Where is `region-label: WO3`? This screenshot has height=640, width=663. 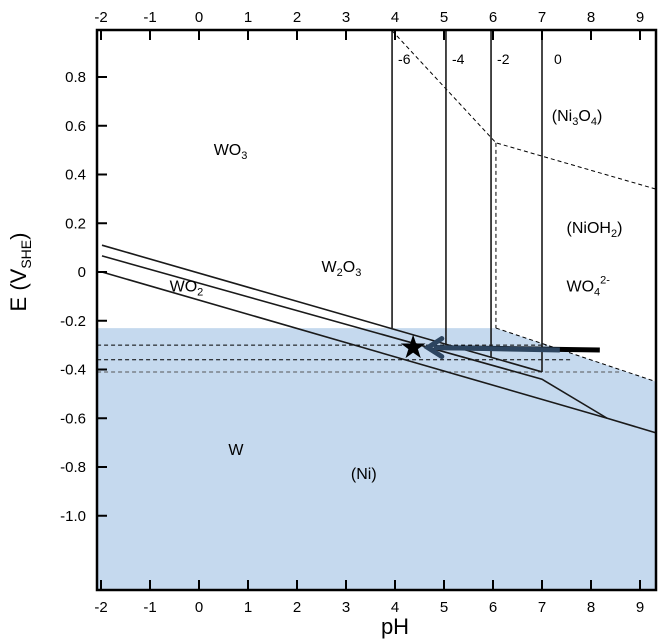
region-label: WO3 is located at coordinates (231, 152).